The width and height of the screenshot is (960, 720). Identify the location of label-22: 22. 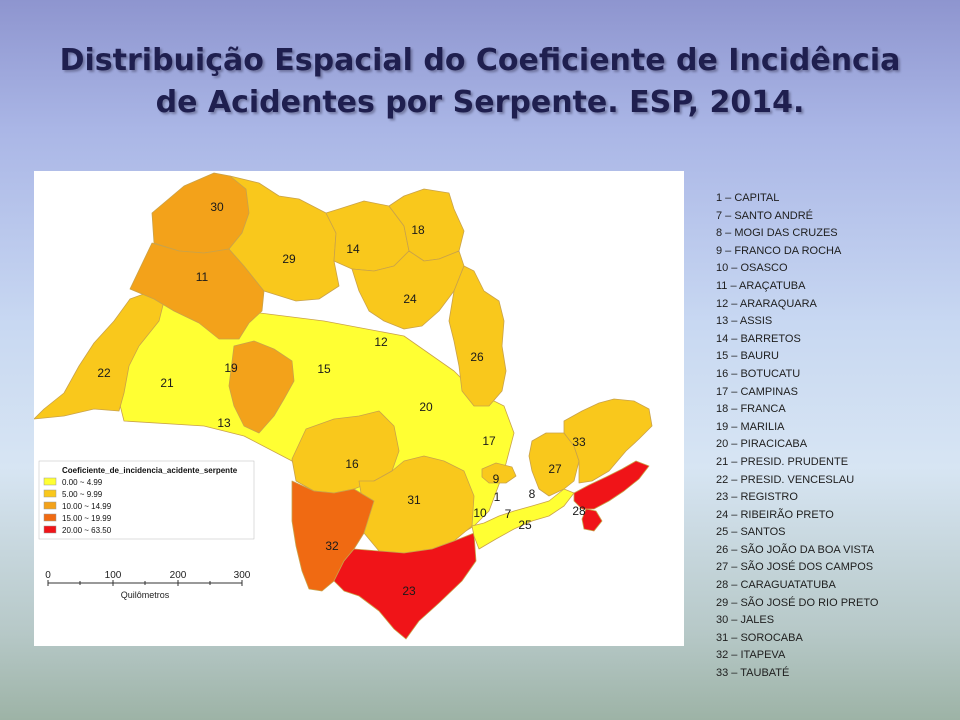
(104, 373).